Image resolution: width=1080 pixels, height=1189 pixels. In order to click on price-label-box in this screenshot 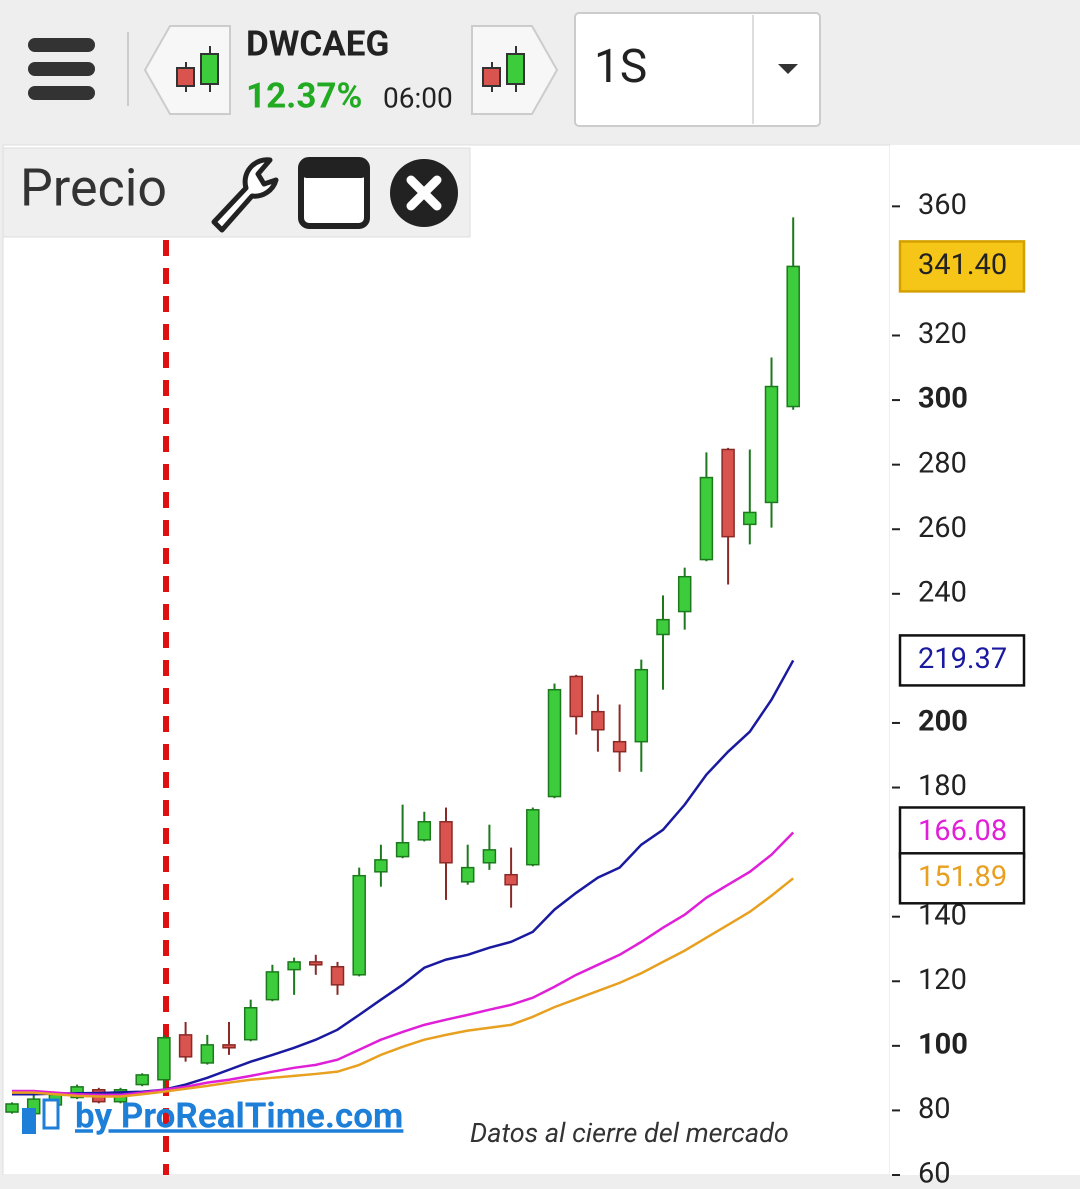, I will do `click(962, 266)`.